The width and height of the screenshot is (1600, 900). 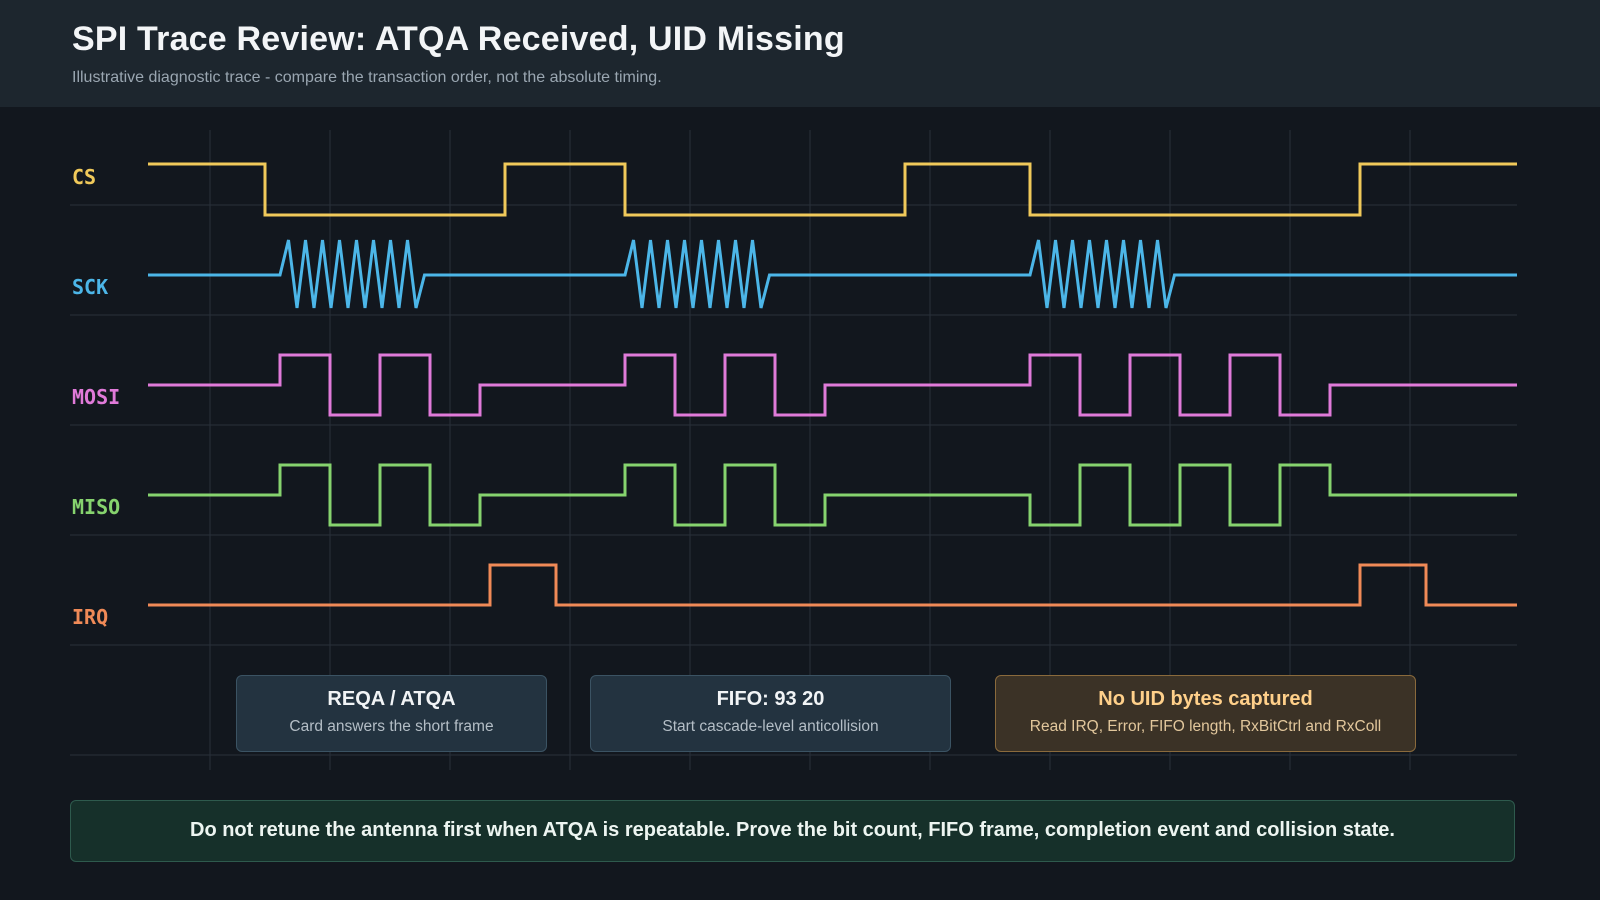 I want to click on waveform-irq, so click(x=832, y=585).